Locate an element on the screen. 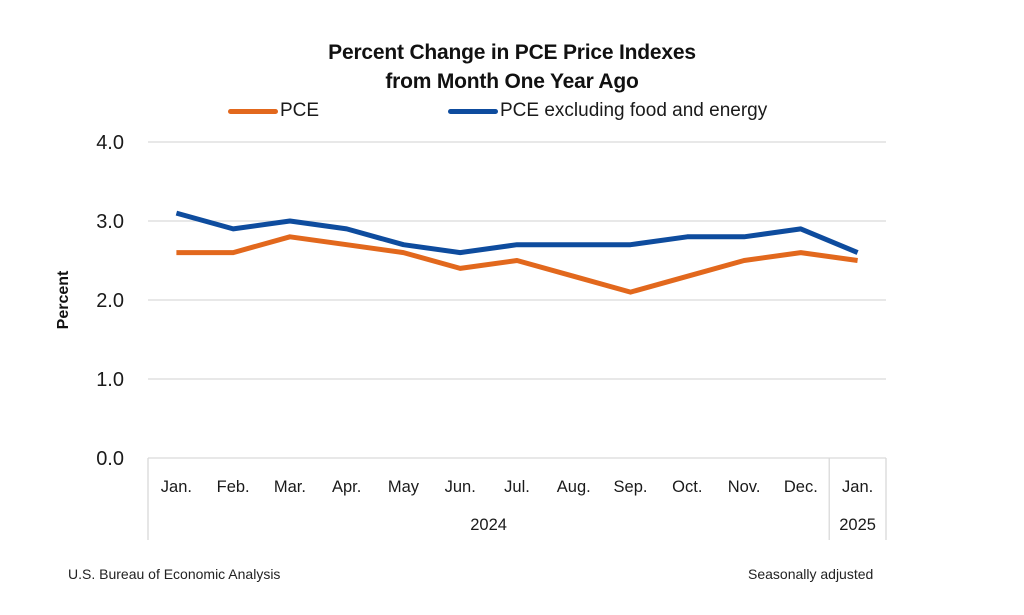 The width and height of the screenshot is (1024, 615). legend-item-pce: PCE is located at coordinates (273, 111).